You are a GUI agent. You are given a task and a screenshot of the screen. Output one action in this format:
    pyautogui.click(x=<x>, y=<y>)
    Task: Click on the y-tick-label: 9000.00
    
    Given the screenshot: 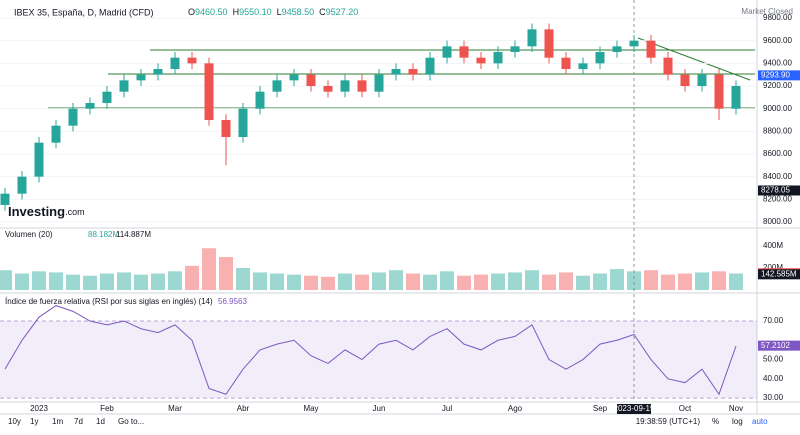 What is the action you would take?
    pyautogui.click(x=777, y=108)
    